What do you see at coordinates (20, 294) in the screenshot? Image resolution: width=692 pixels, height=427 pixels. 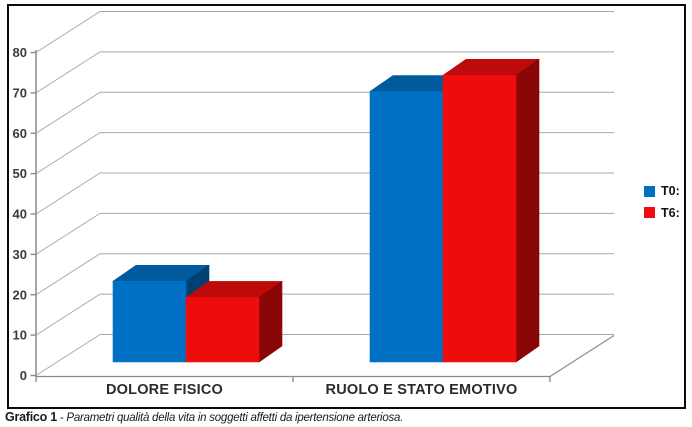 I see `y-axis-tick-label: 20` at bounding box center [20, 294].